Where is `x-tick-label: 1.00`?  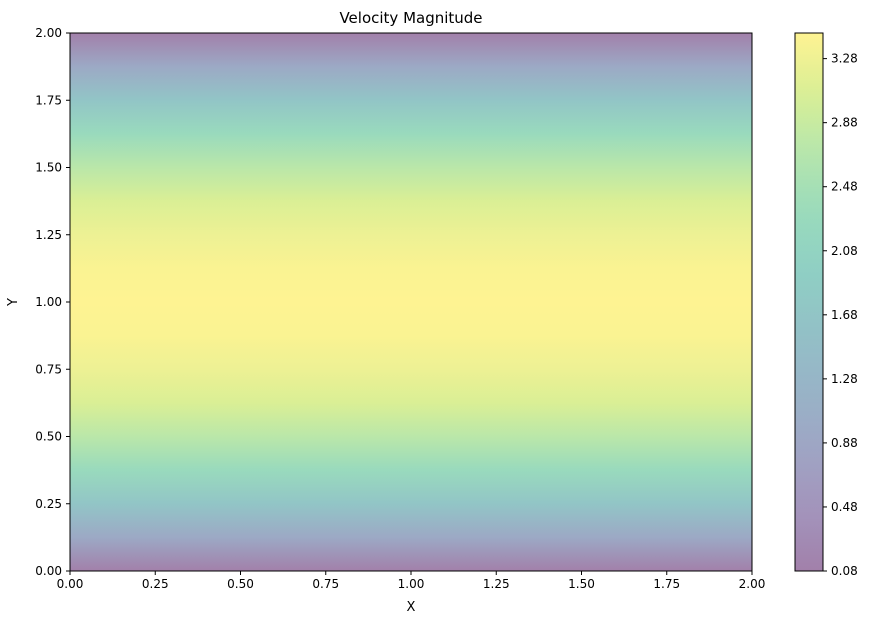 x-tick-label: 1.00 is located at coordinates (411, 584).